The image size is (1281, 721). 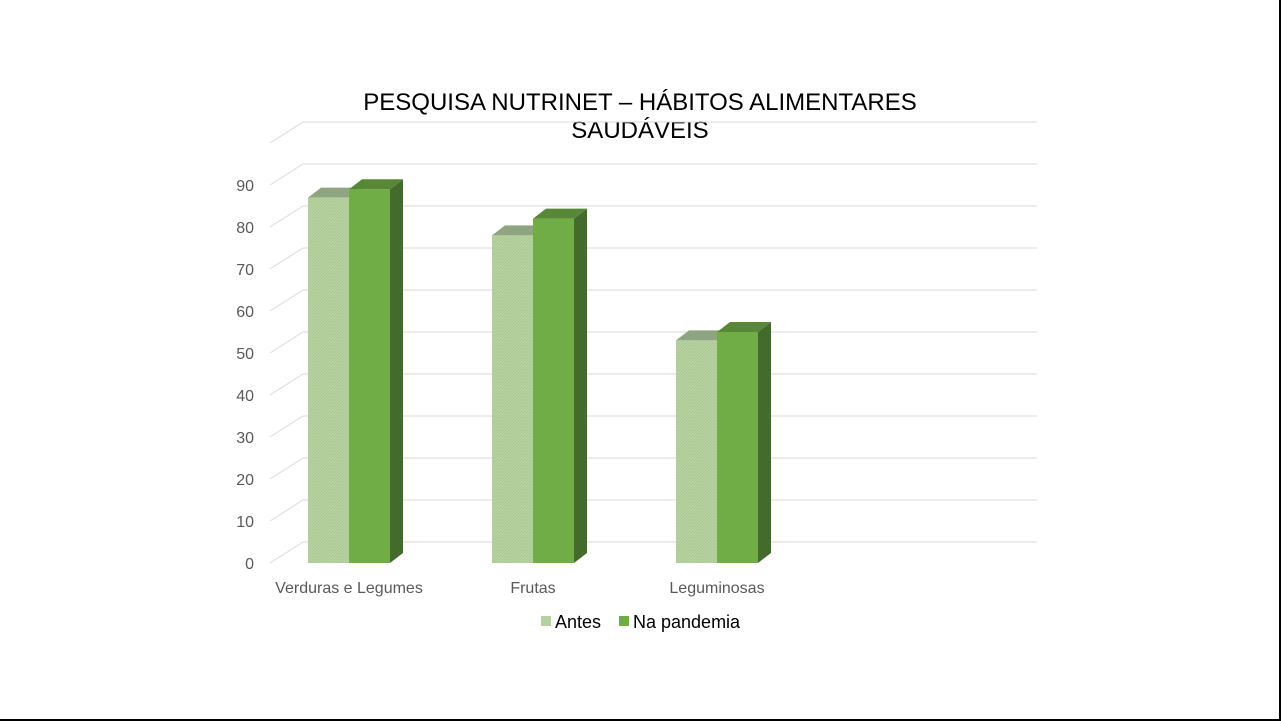 What do you see at coordinates (349, 588) in the screenshot?
I see `x-tick-label: Verduras e Legumes` at bounding box center [349, 588].